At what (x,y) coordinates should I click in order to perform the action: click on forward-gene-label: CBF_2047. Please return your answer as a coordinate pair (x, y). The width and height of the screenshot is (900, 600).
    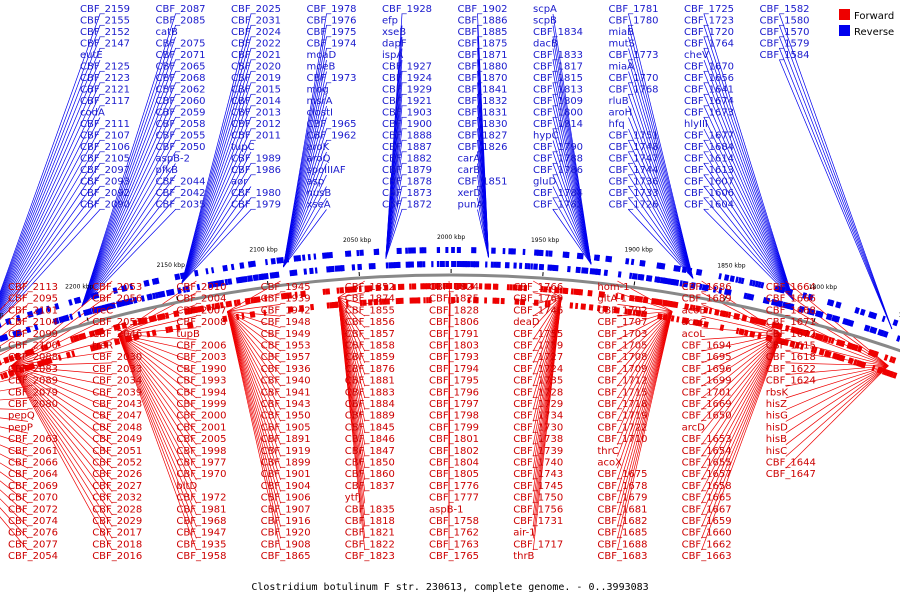
    Looking at the image, I should click on (117, 416).